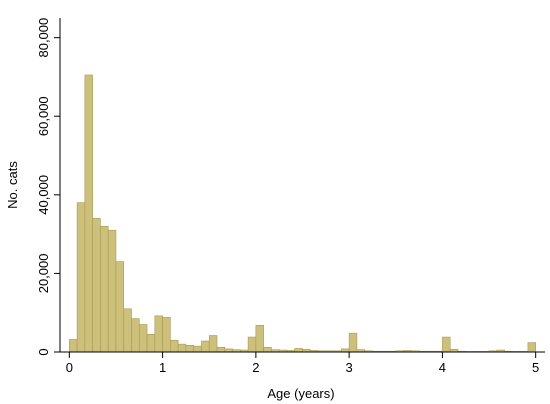 The width and height of the screenshot is (550, 404). I want to click on y-axis-ticks: 0 20,000 40,000 60,000 80,000, so click(48, 187).